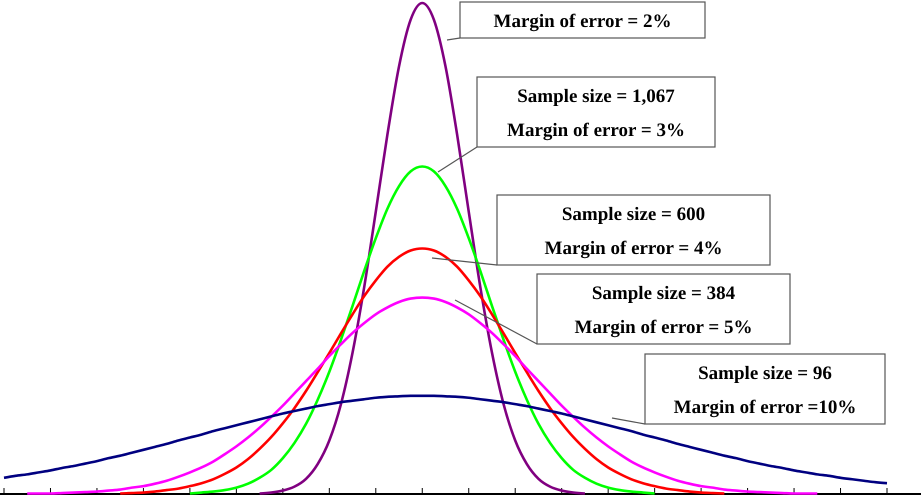  I want to click on annotation: Sample size = 1,067 Margin of error = 3%, so click(596, 113).